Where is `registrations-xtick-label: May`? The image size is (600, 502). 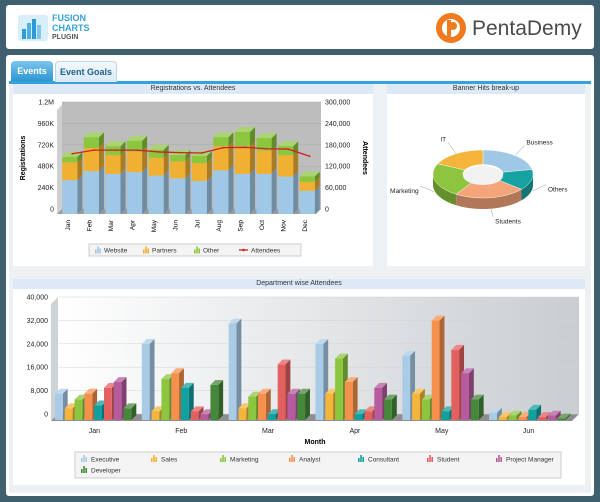 registrations-xtick-label: May is located at coordinates (154, 225).